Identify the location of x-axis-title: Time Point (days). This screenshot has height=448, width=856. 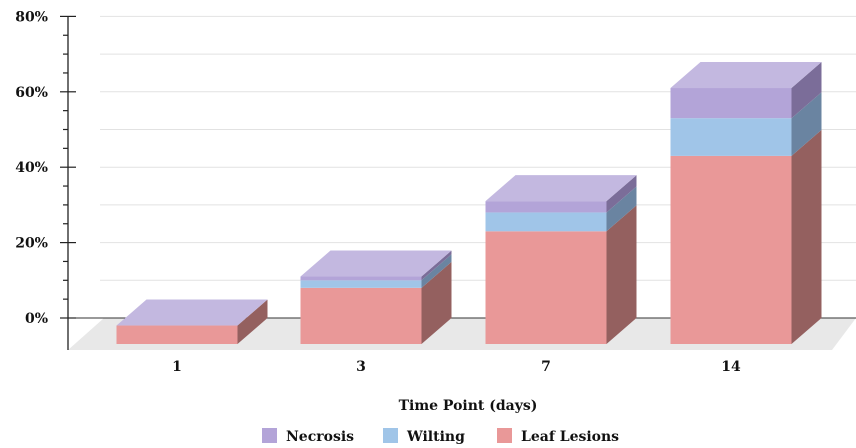
(468, 406).